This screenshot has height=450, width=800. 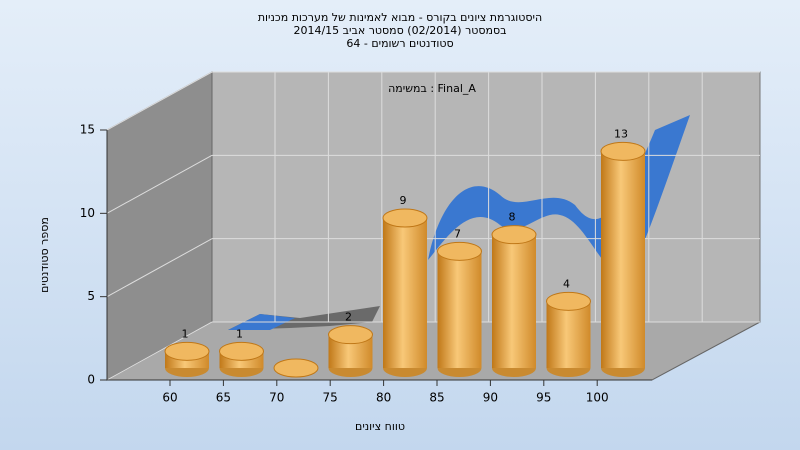 I want to click on x-tick-label: 90, so click(x=490, y=398).